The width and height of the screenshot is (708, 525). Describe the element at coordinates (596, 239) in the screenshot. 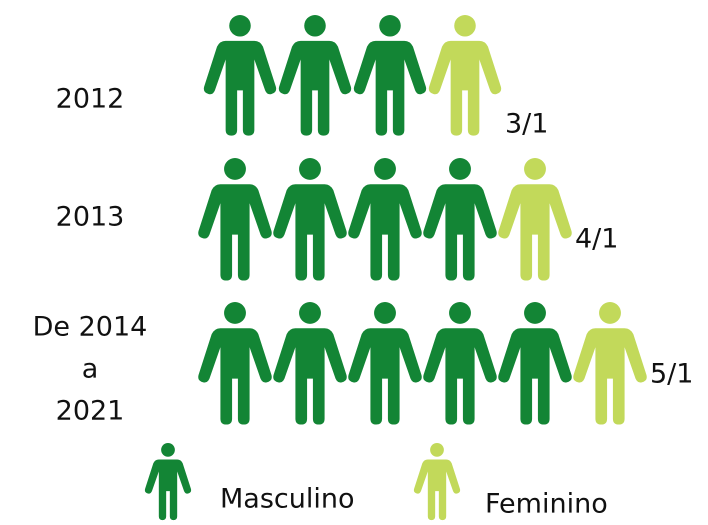

I see `ratio-label: 4/1` at that location.